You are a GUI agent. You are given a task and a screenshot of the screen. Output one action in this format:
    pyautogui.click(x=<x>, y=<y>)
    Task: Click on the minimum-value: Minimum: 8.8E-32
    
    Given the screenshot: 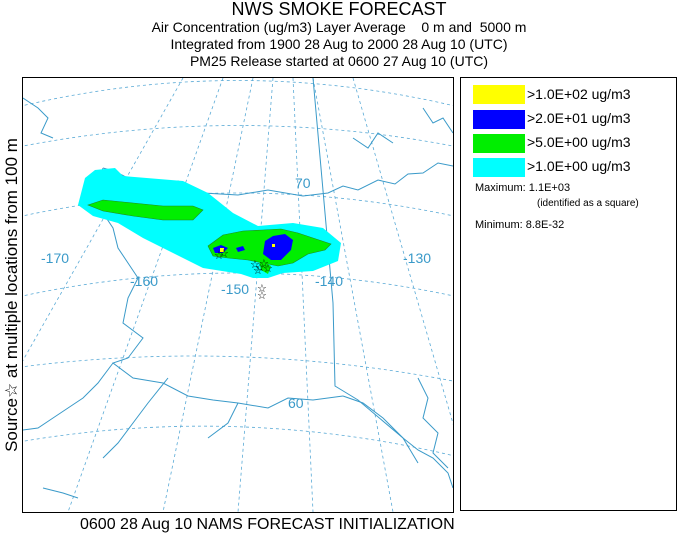 What is the action you would take?
    pyautogui.click(x=520, y=225)
    